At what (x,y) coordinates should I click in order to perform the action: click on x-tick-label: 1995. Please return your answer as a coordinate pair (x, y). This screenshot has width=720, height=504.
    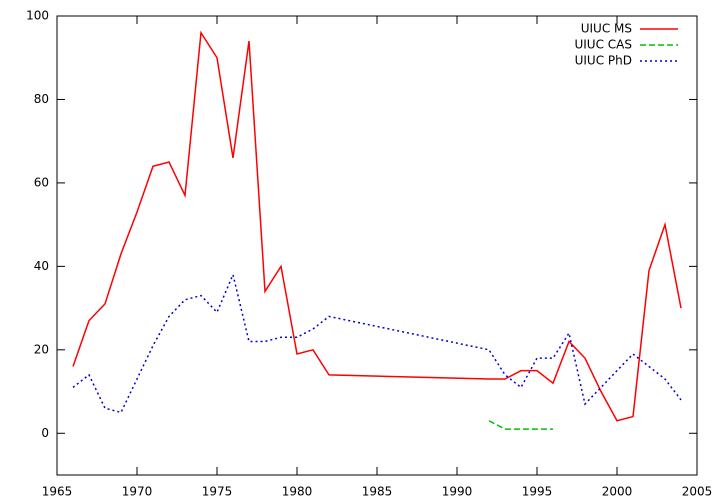
    Looking at the image, I should click on (537, 492).